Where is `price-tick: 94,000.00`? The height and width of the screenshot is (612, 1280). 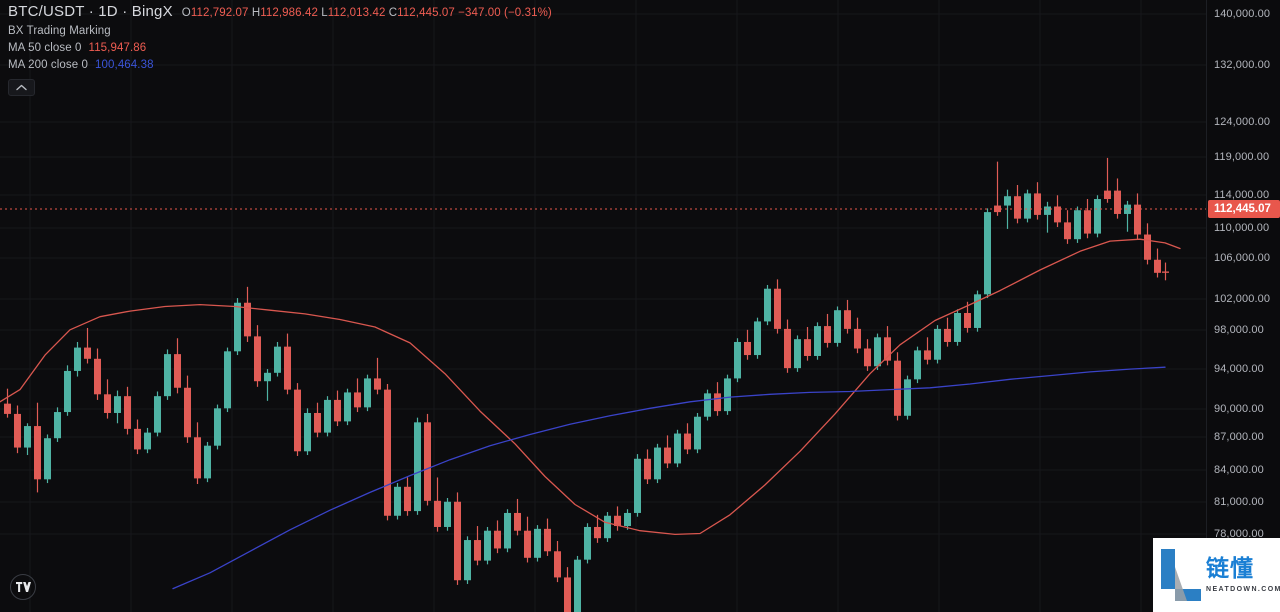
price-tick: 94,000.00 is located at coordinates (1239, 369).